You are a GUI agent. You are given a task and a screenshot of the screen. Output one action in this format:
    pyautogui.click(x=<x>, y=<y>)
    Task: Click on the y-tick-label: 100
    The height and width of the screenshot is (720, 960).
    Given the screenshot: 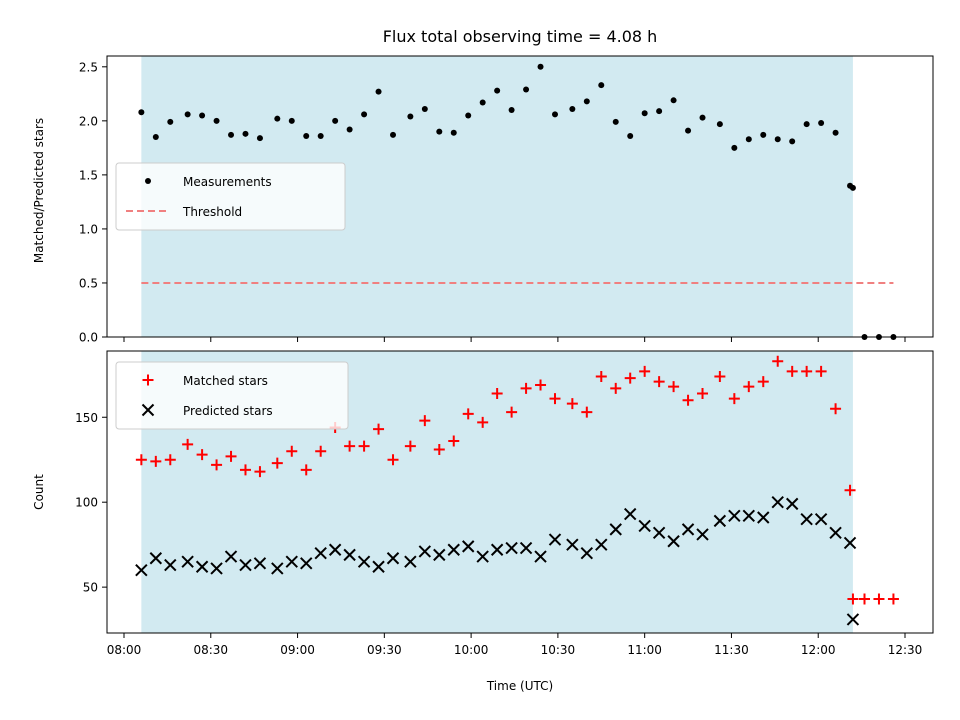 What is the action you would take?
    pyautogui.click(x=86, y=503)
    